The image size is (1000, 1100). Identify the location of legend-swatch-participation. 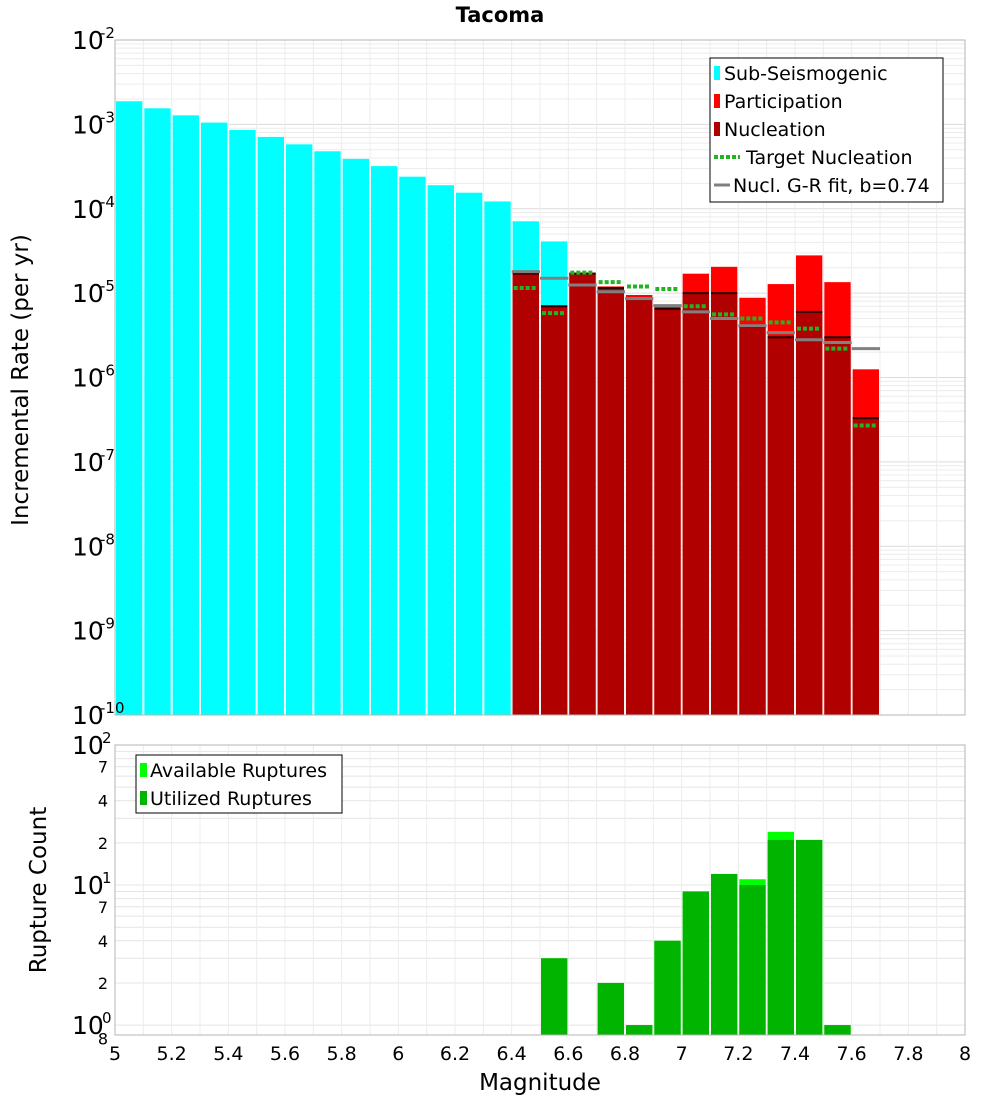
(717, 101).